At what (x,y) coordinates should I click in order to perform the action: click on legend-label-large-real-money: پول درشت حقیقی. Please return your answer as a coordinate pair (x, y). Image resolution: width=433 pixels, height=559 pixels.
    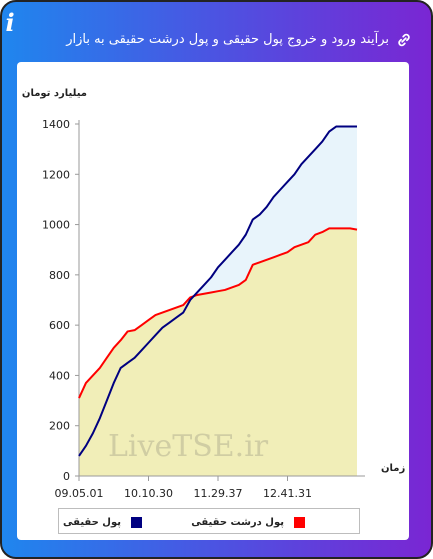
    Looking at the image, I should click on (237, 522).